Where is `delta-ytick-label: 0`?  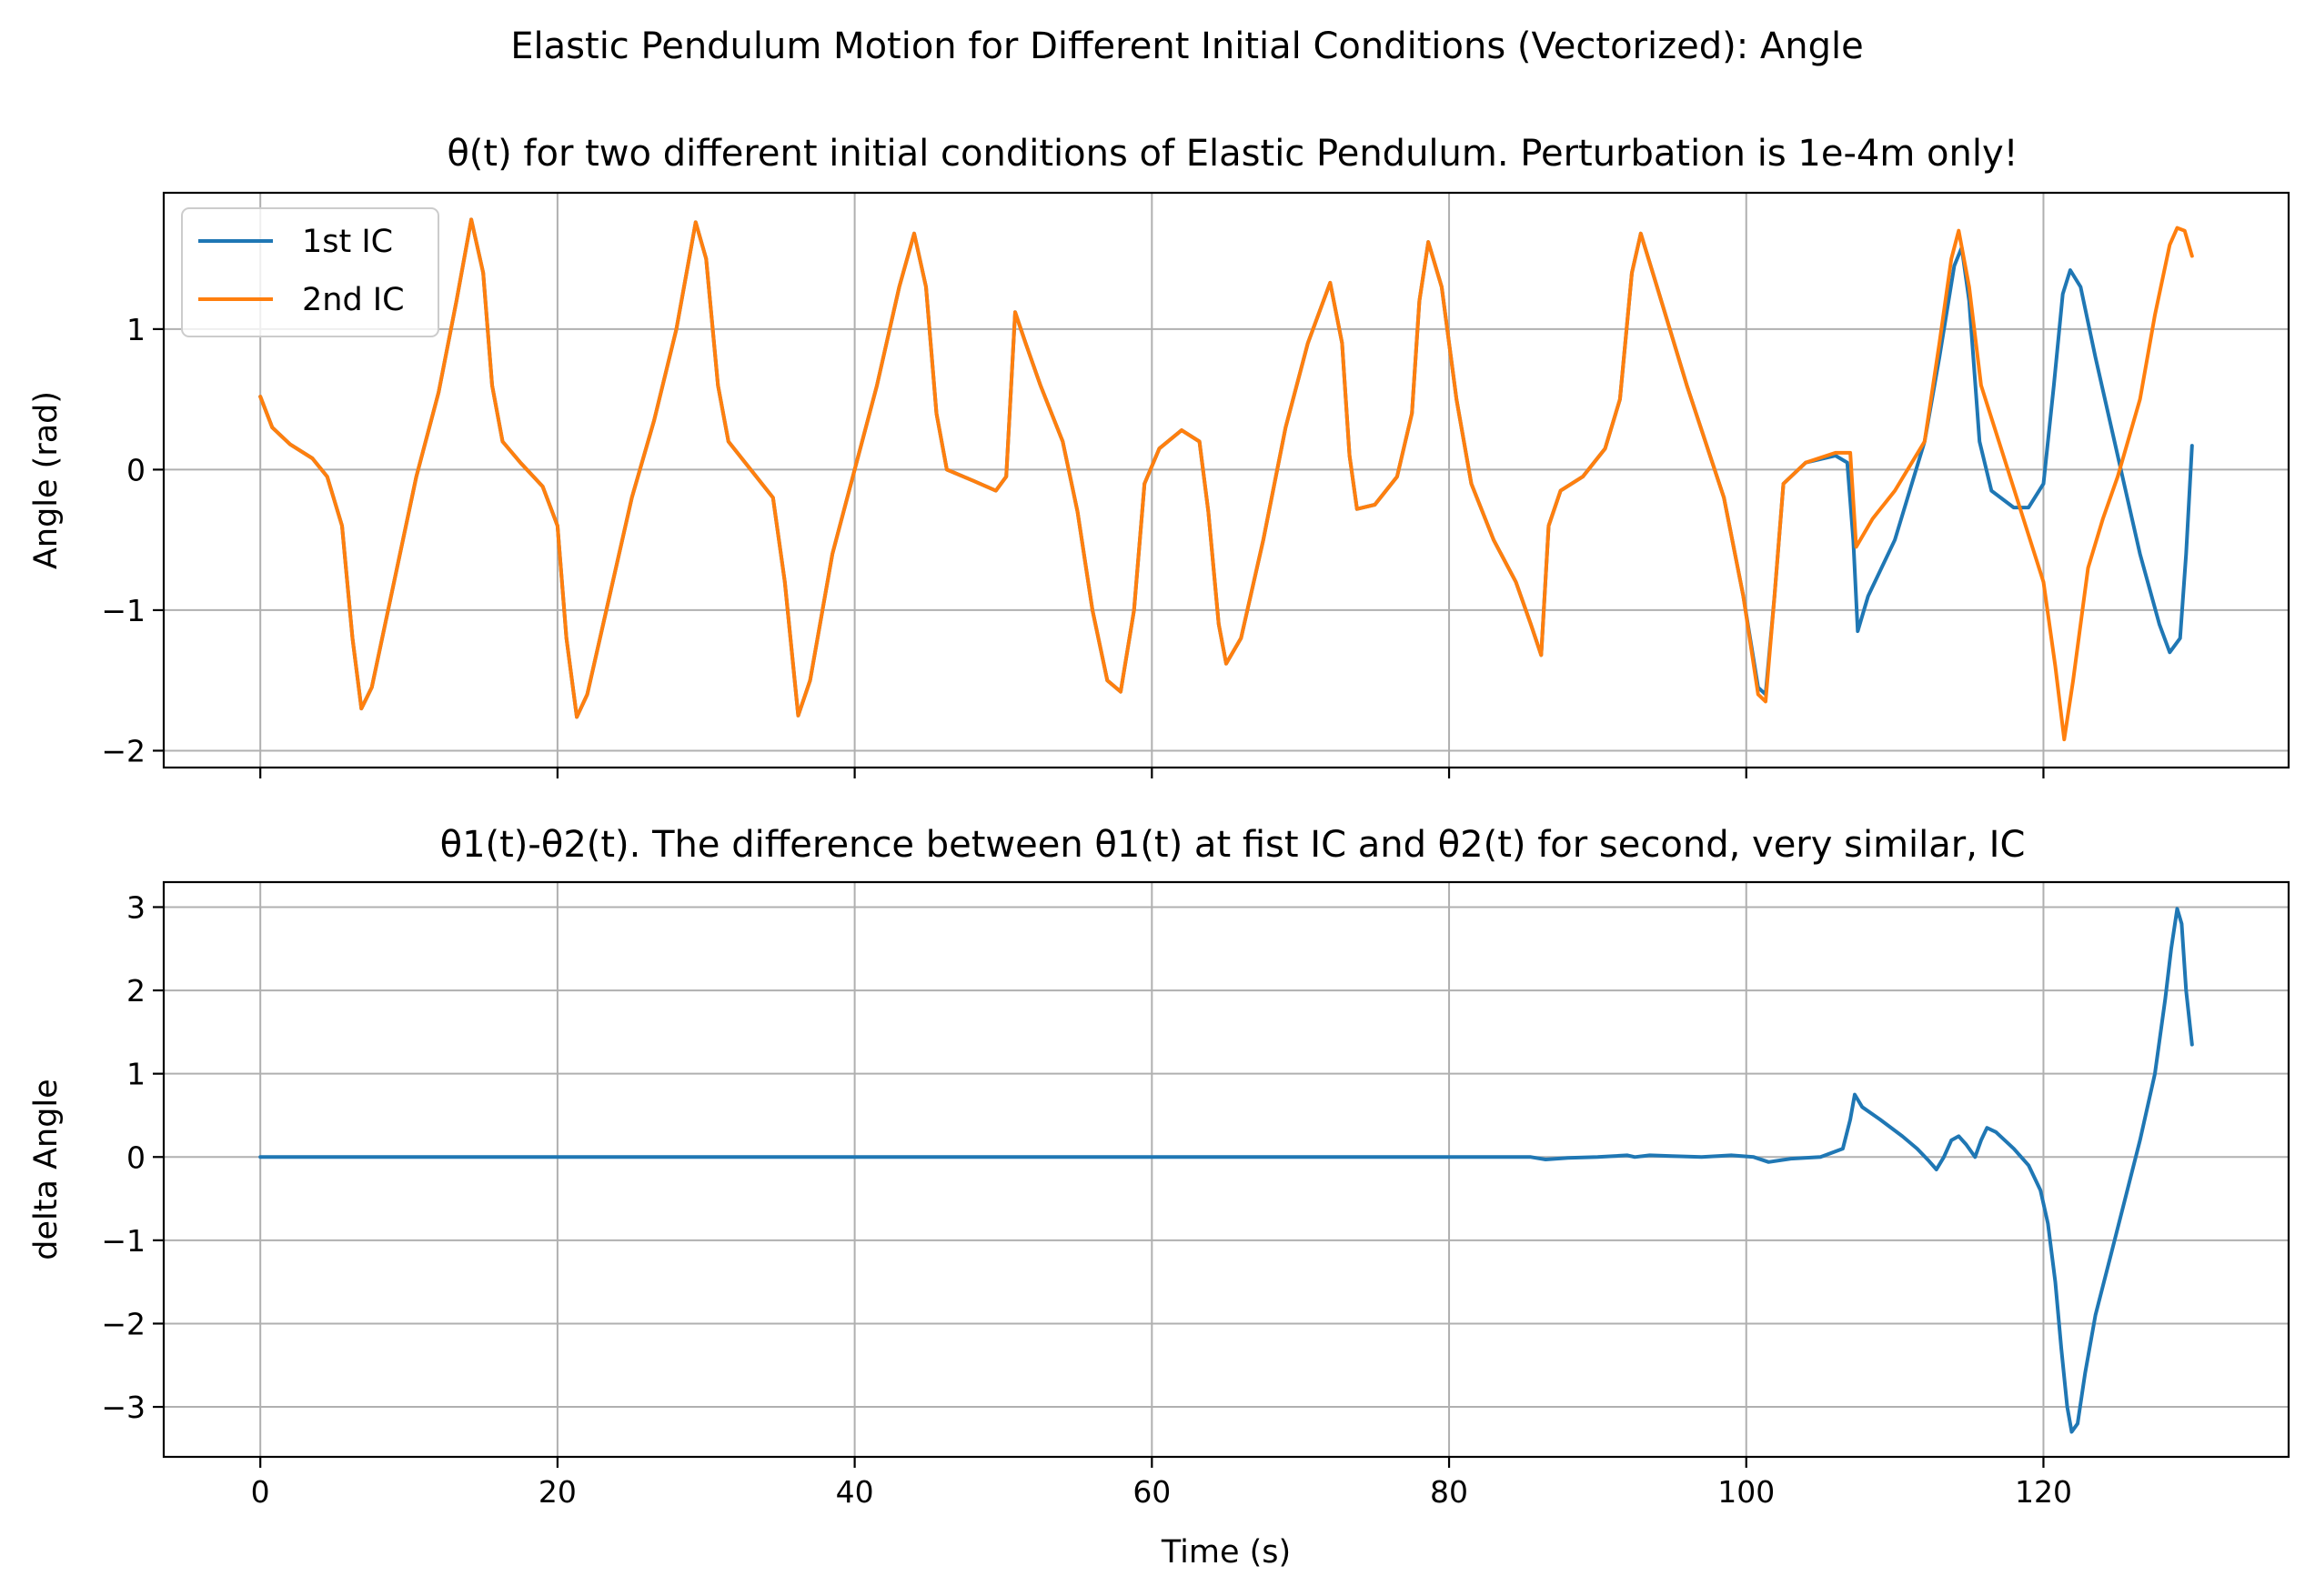 delta-ytick-label: 0 is located at coordinates (136, 1157).